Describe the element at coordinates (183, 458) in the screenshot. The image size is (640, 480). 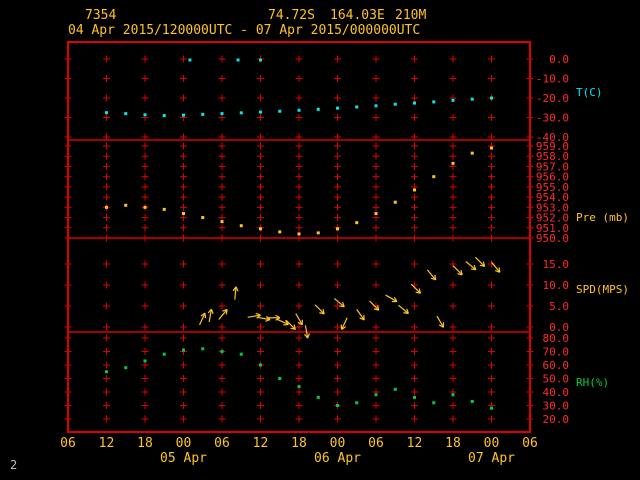
I see `x-axis-date-label: 05 Apr` at that location.